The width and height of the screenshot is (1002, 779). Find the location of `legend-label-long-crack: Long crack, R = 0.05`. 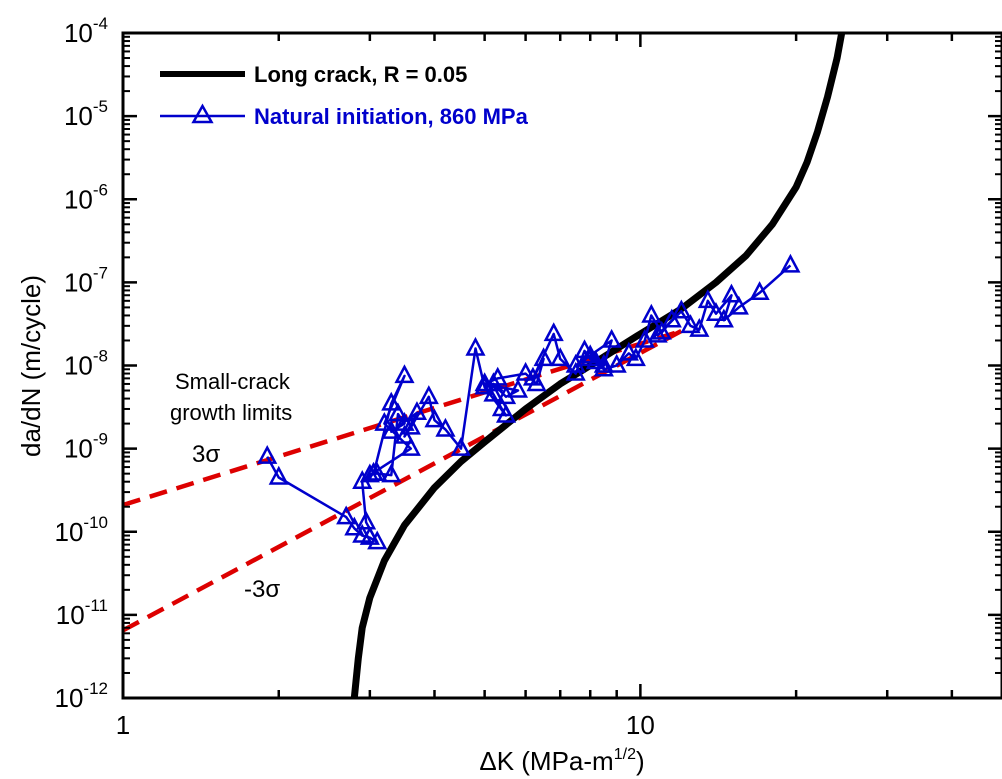

legend-label-long-crack: Long crack, R = 0.05 is located at coordinates (360, 74).